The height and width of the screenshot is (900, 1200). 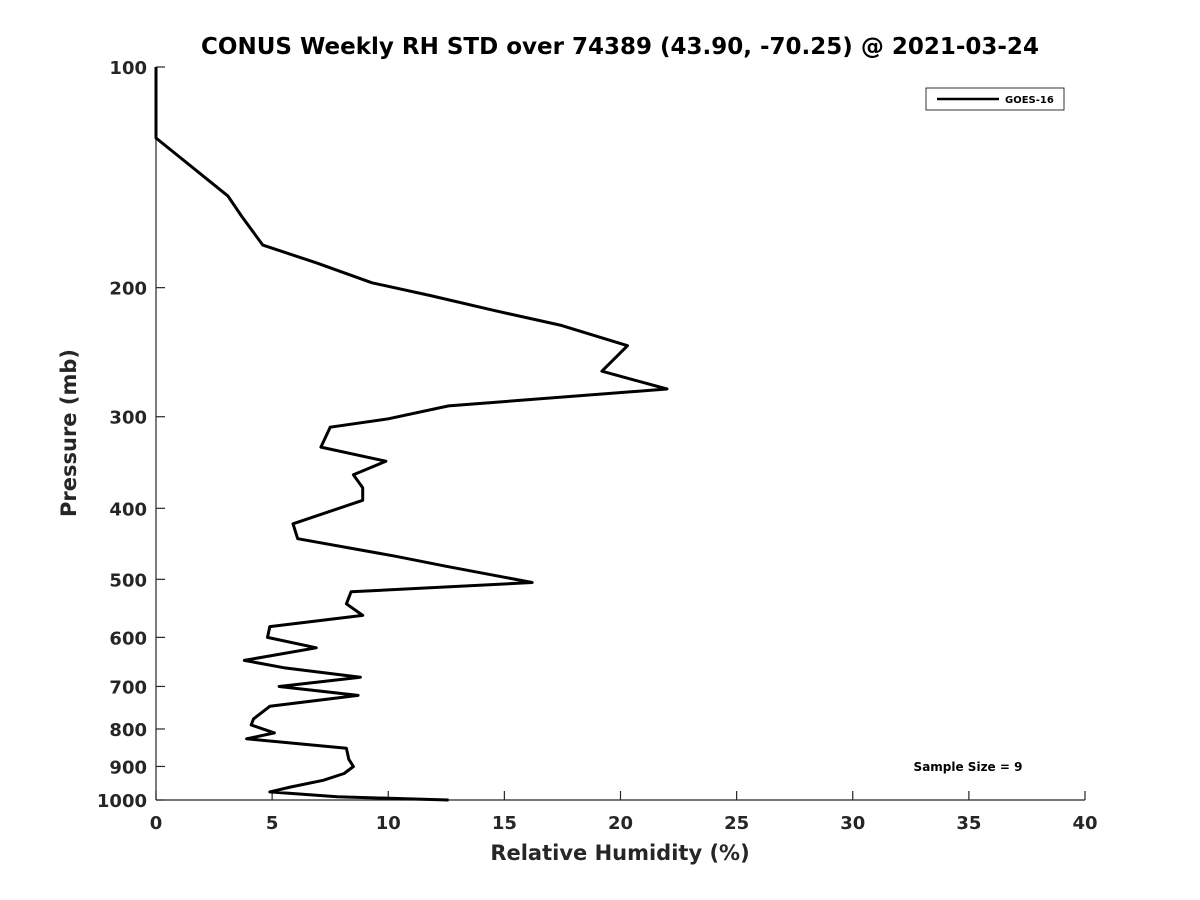 What do you see at coordinates (620, 823) in the screenshot?
I see `x-tick-label: 20` at bounding box center [620, 823].